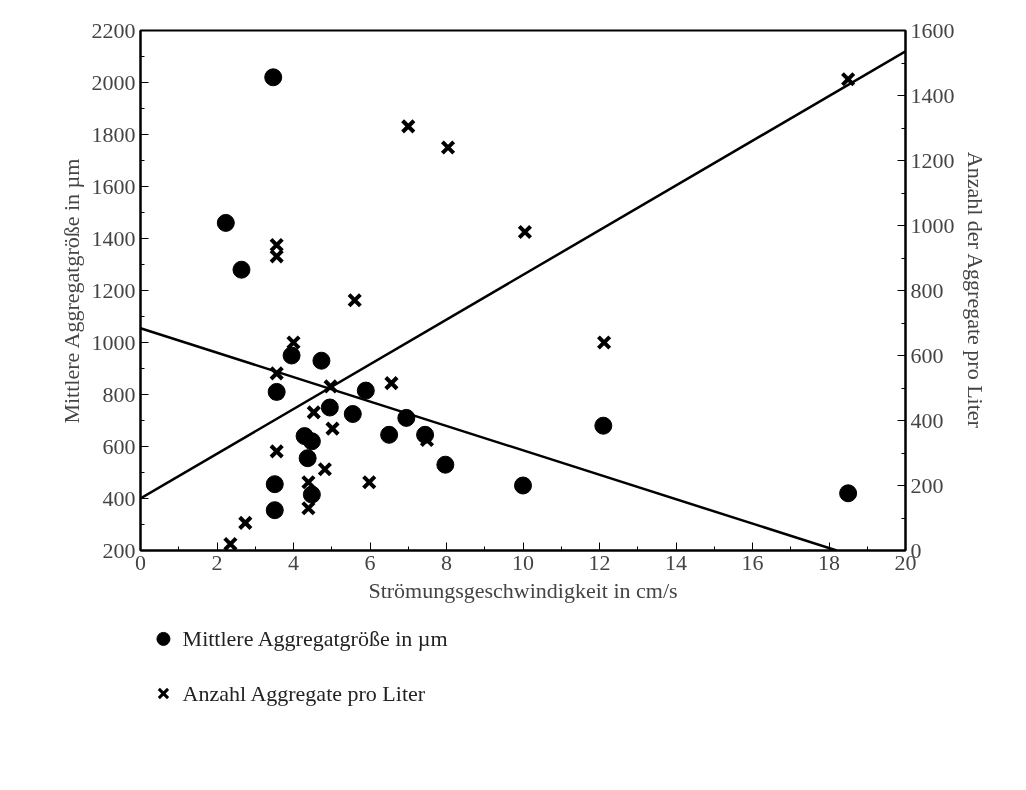  I want to click on y2-tick-label: 1200, so click(932, 160).